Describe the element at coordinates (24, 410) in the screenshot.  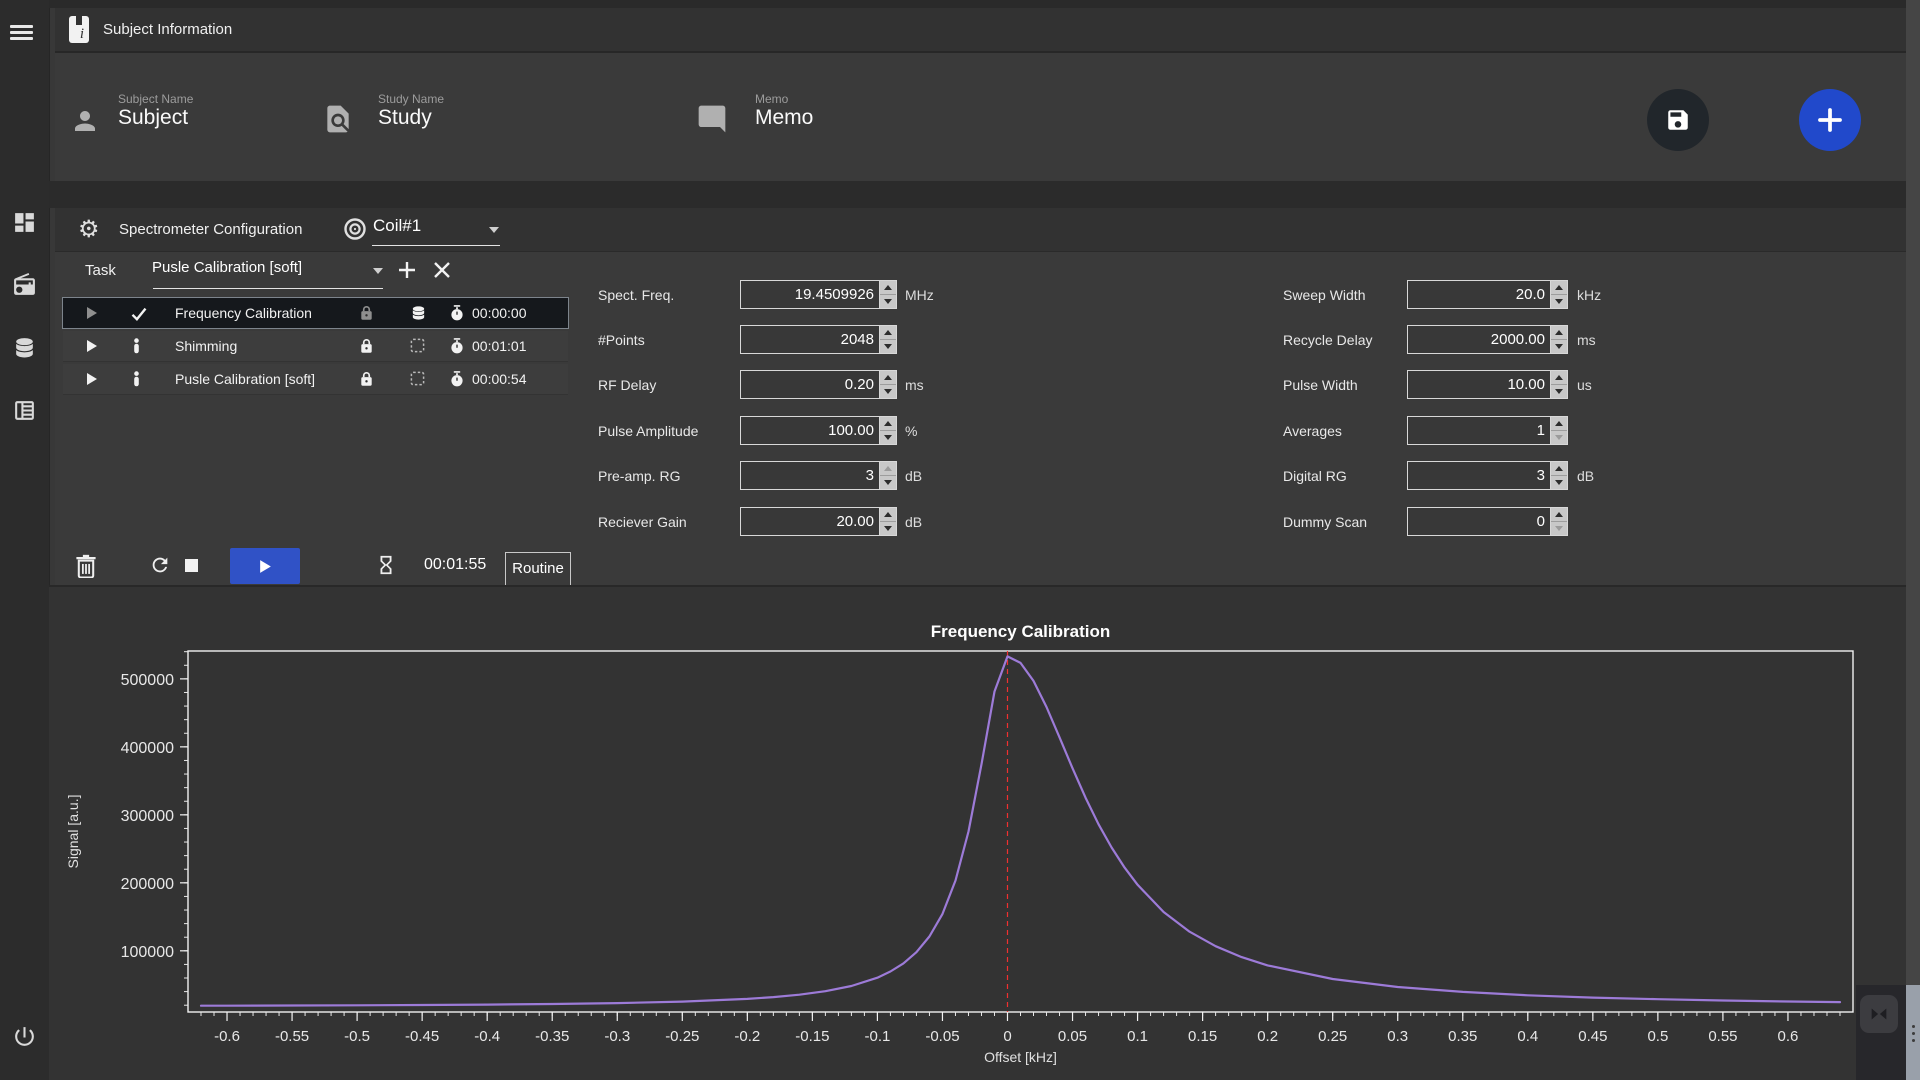
I see `news-icon` at that location.